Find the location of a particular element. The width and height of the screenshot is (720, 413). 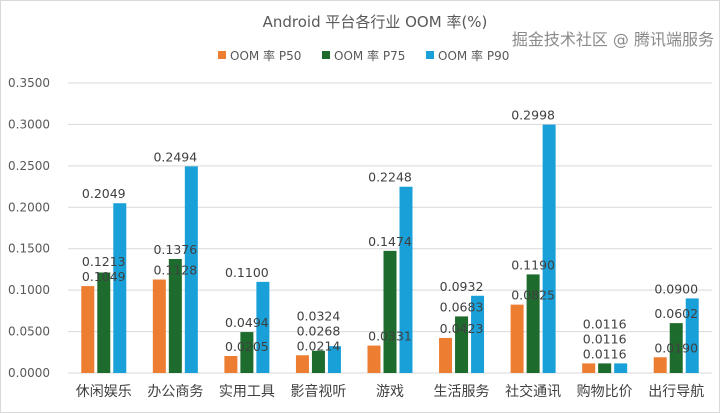

data-label: 0.2494 is located at coordinates (175, 156).